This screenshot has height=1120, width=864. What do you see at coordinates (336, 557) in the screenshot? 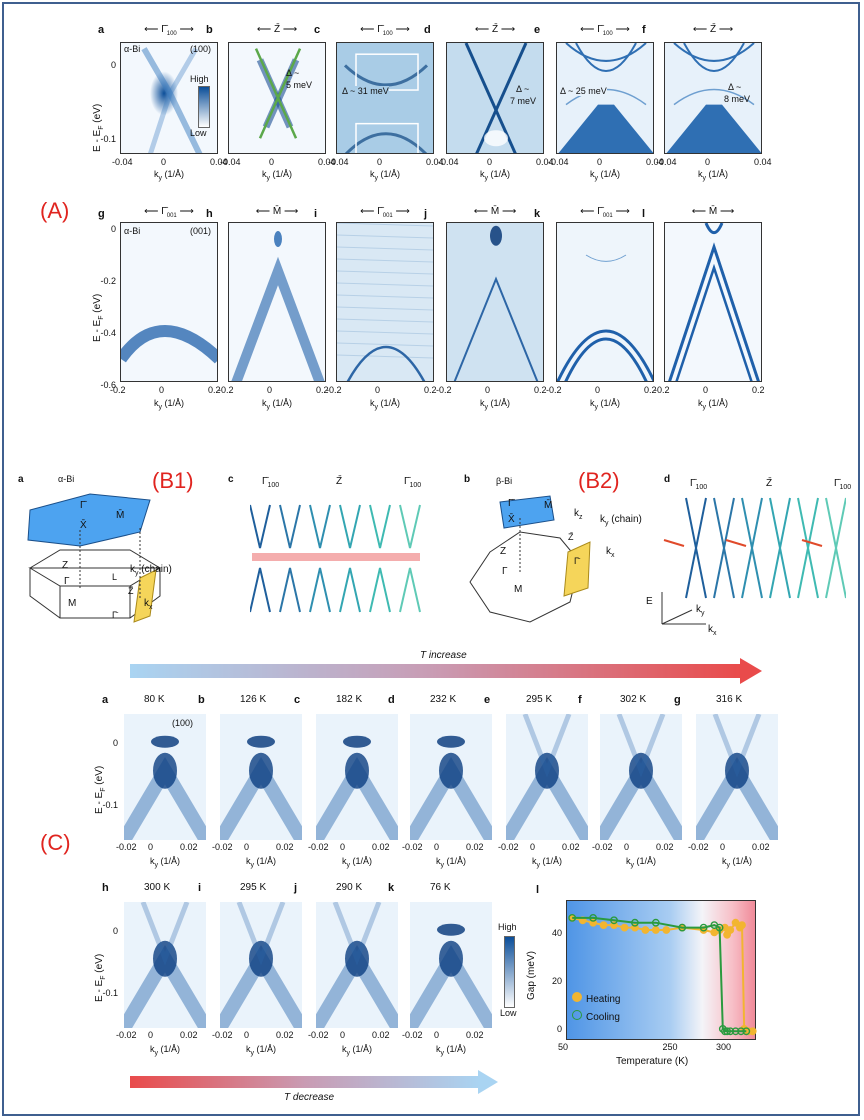
I see `gap-band` at bounding box center [336, 557].